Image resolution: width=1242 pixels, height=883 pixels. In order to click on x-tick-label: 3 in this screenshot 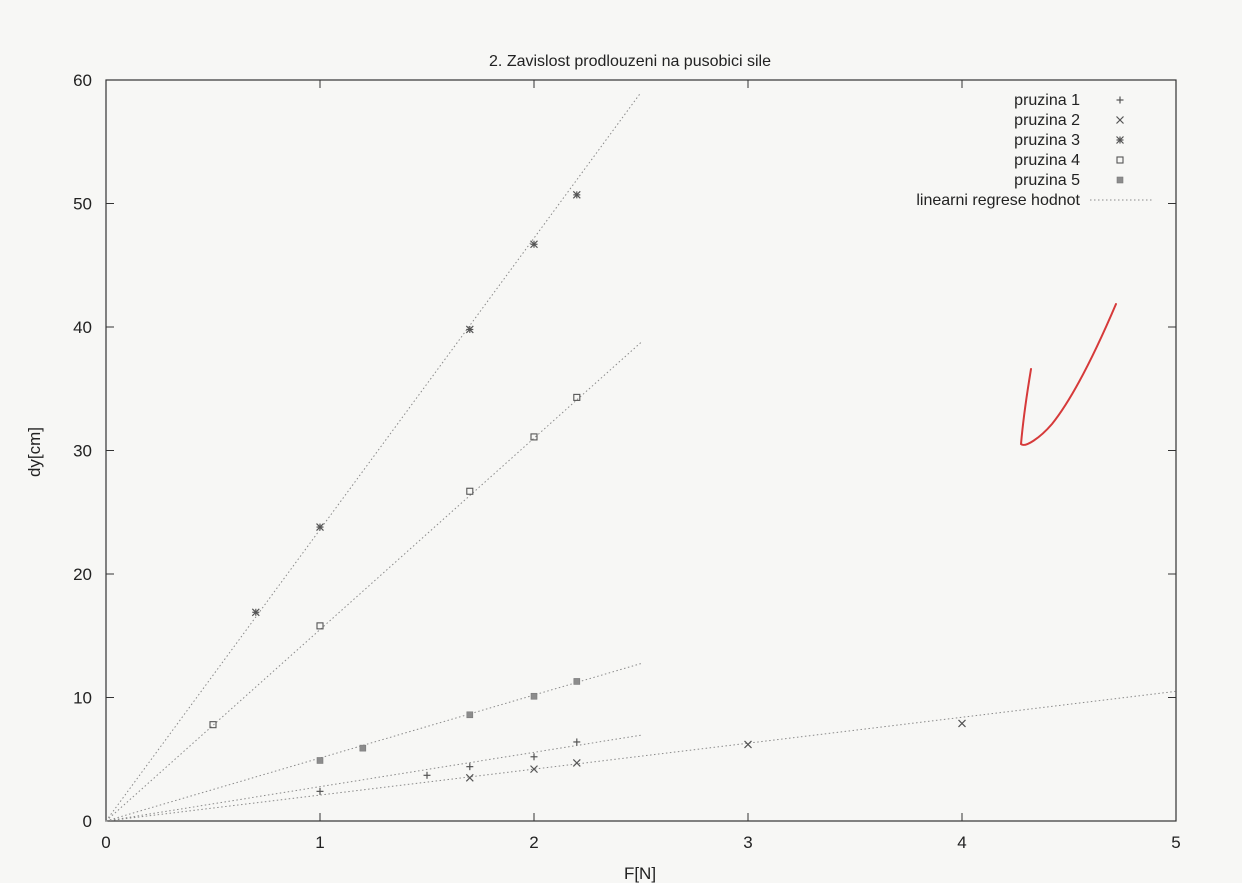, I will do `click(747, 842)`.